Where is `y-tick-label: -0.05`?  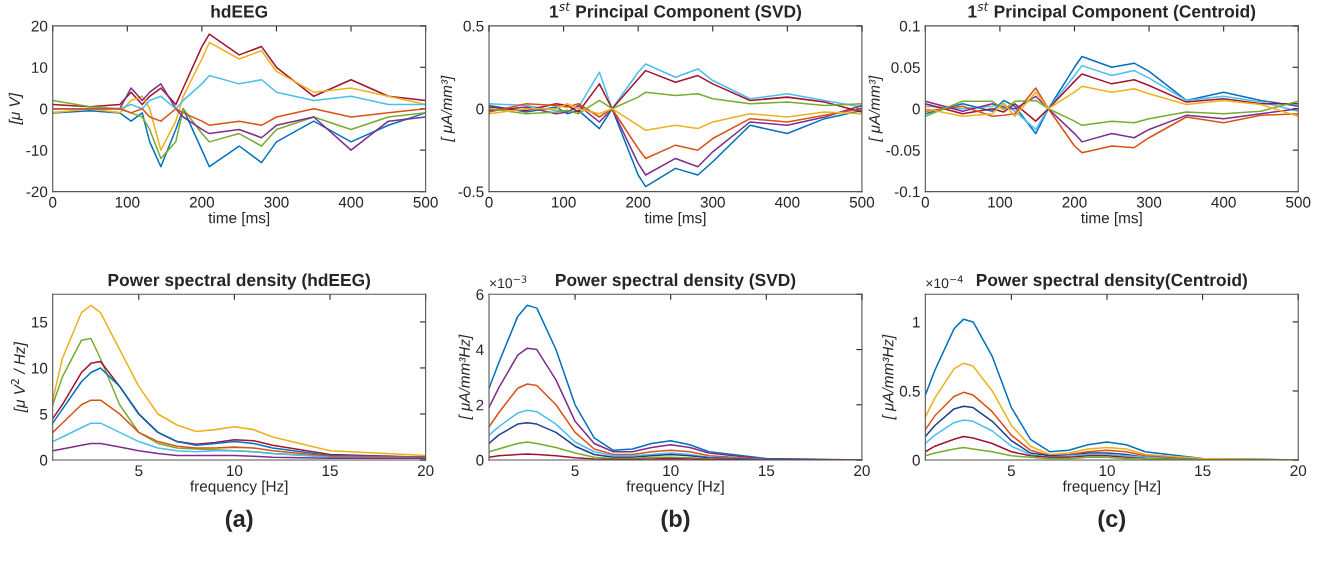 y-tick-label: -0.05 is located at coordinates (903, 150).